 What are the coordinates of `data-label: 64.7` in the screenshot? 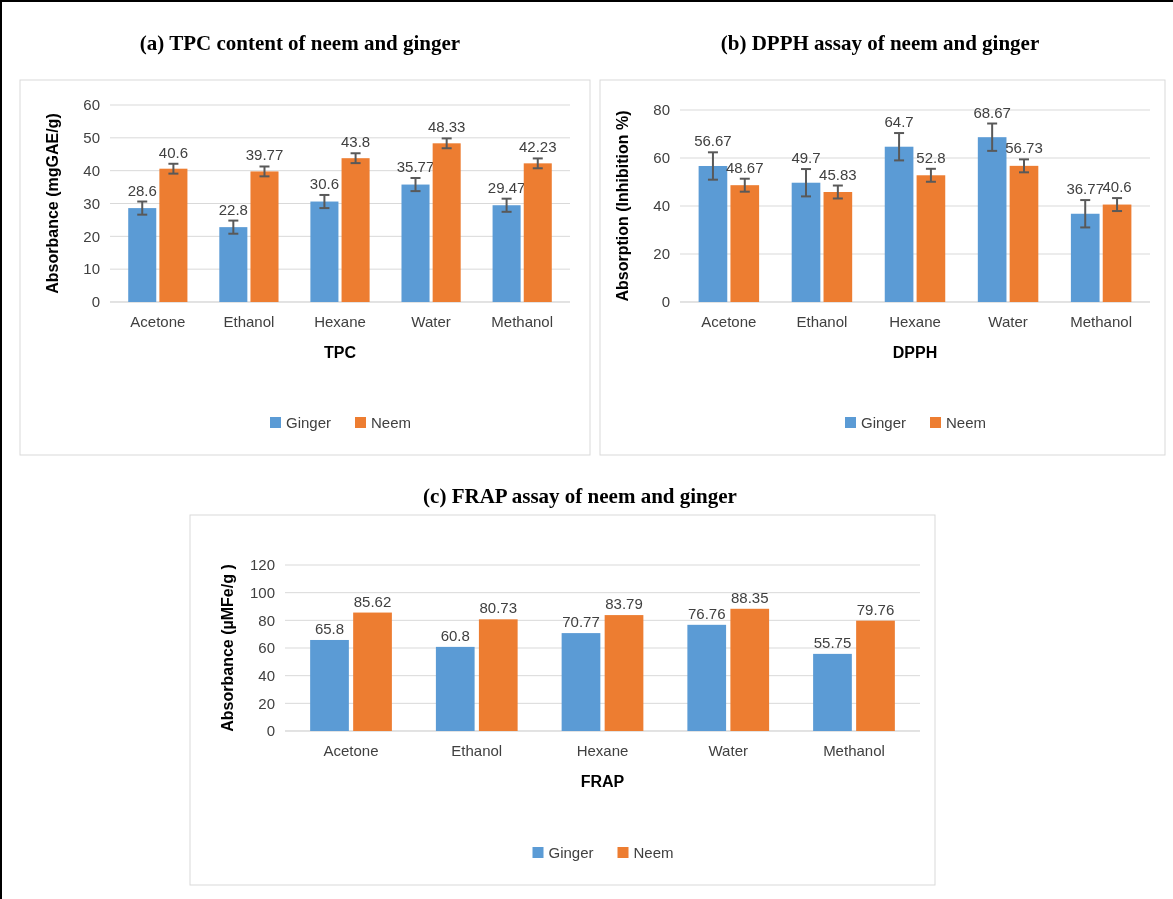 It's located at (899, 122).